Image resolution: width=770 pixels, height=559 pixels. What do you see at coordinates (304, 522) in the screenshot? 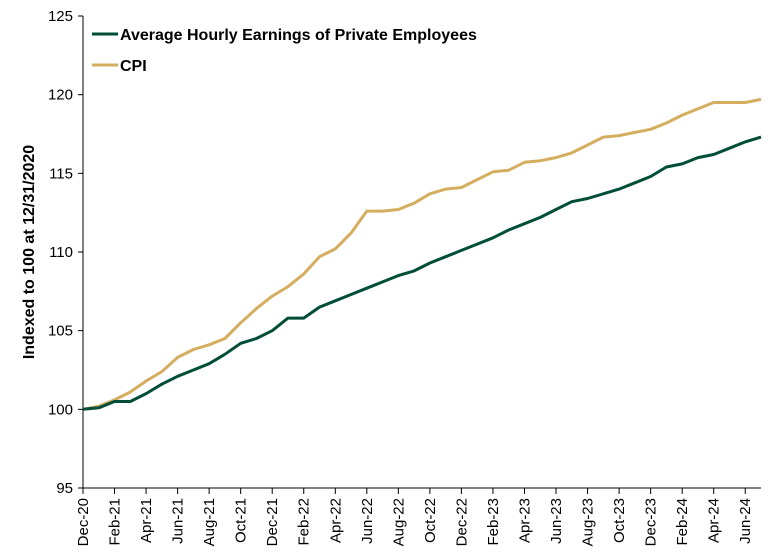
I see `x-tick-label: Feb-22` at bounding box center [304, 522].